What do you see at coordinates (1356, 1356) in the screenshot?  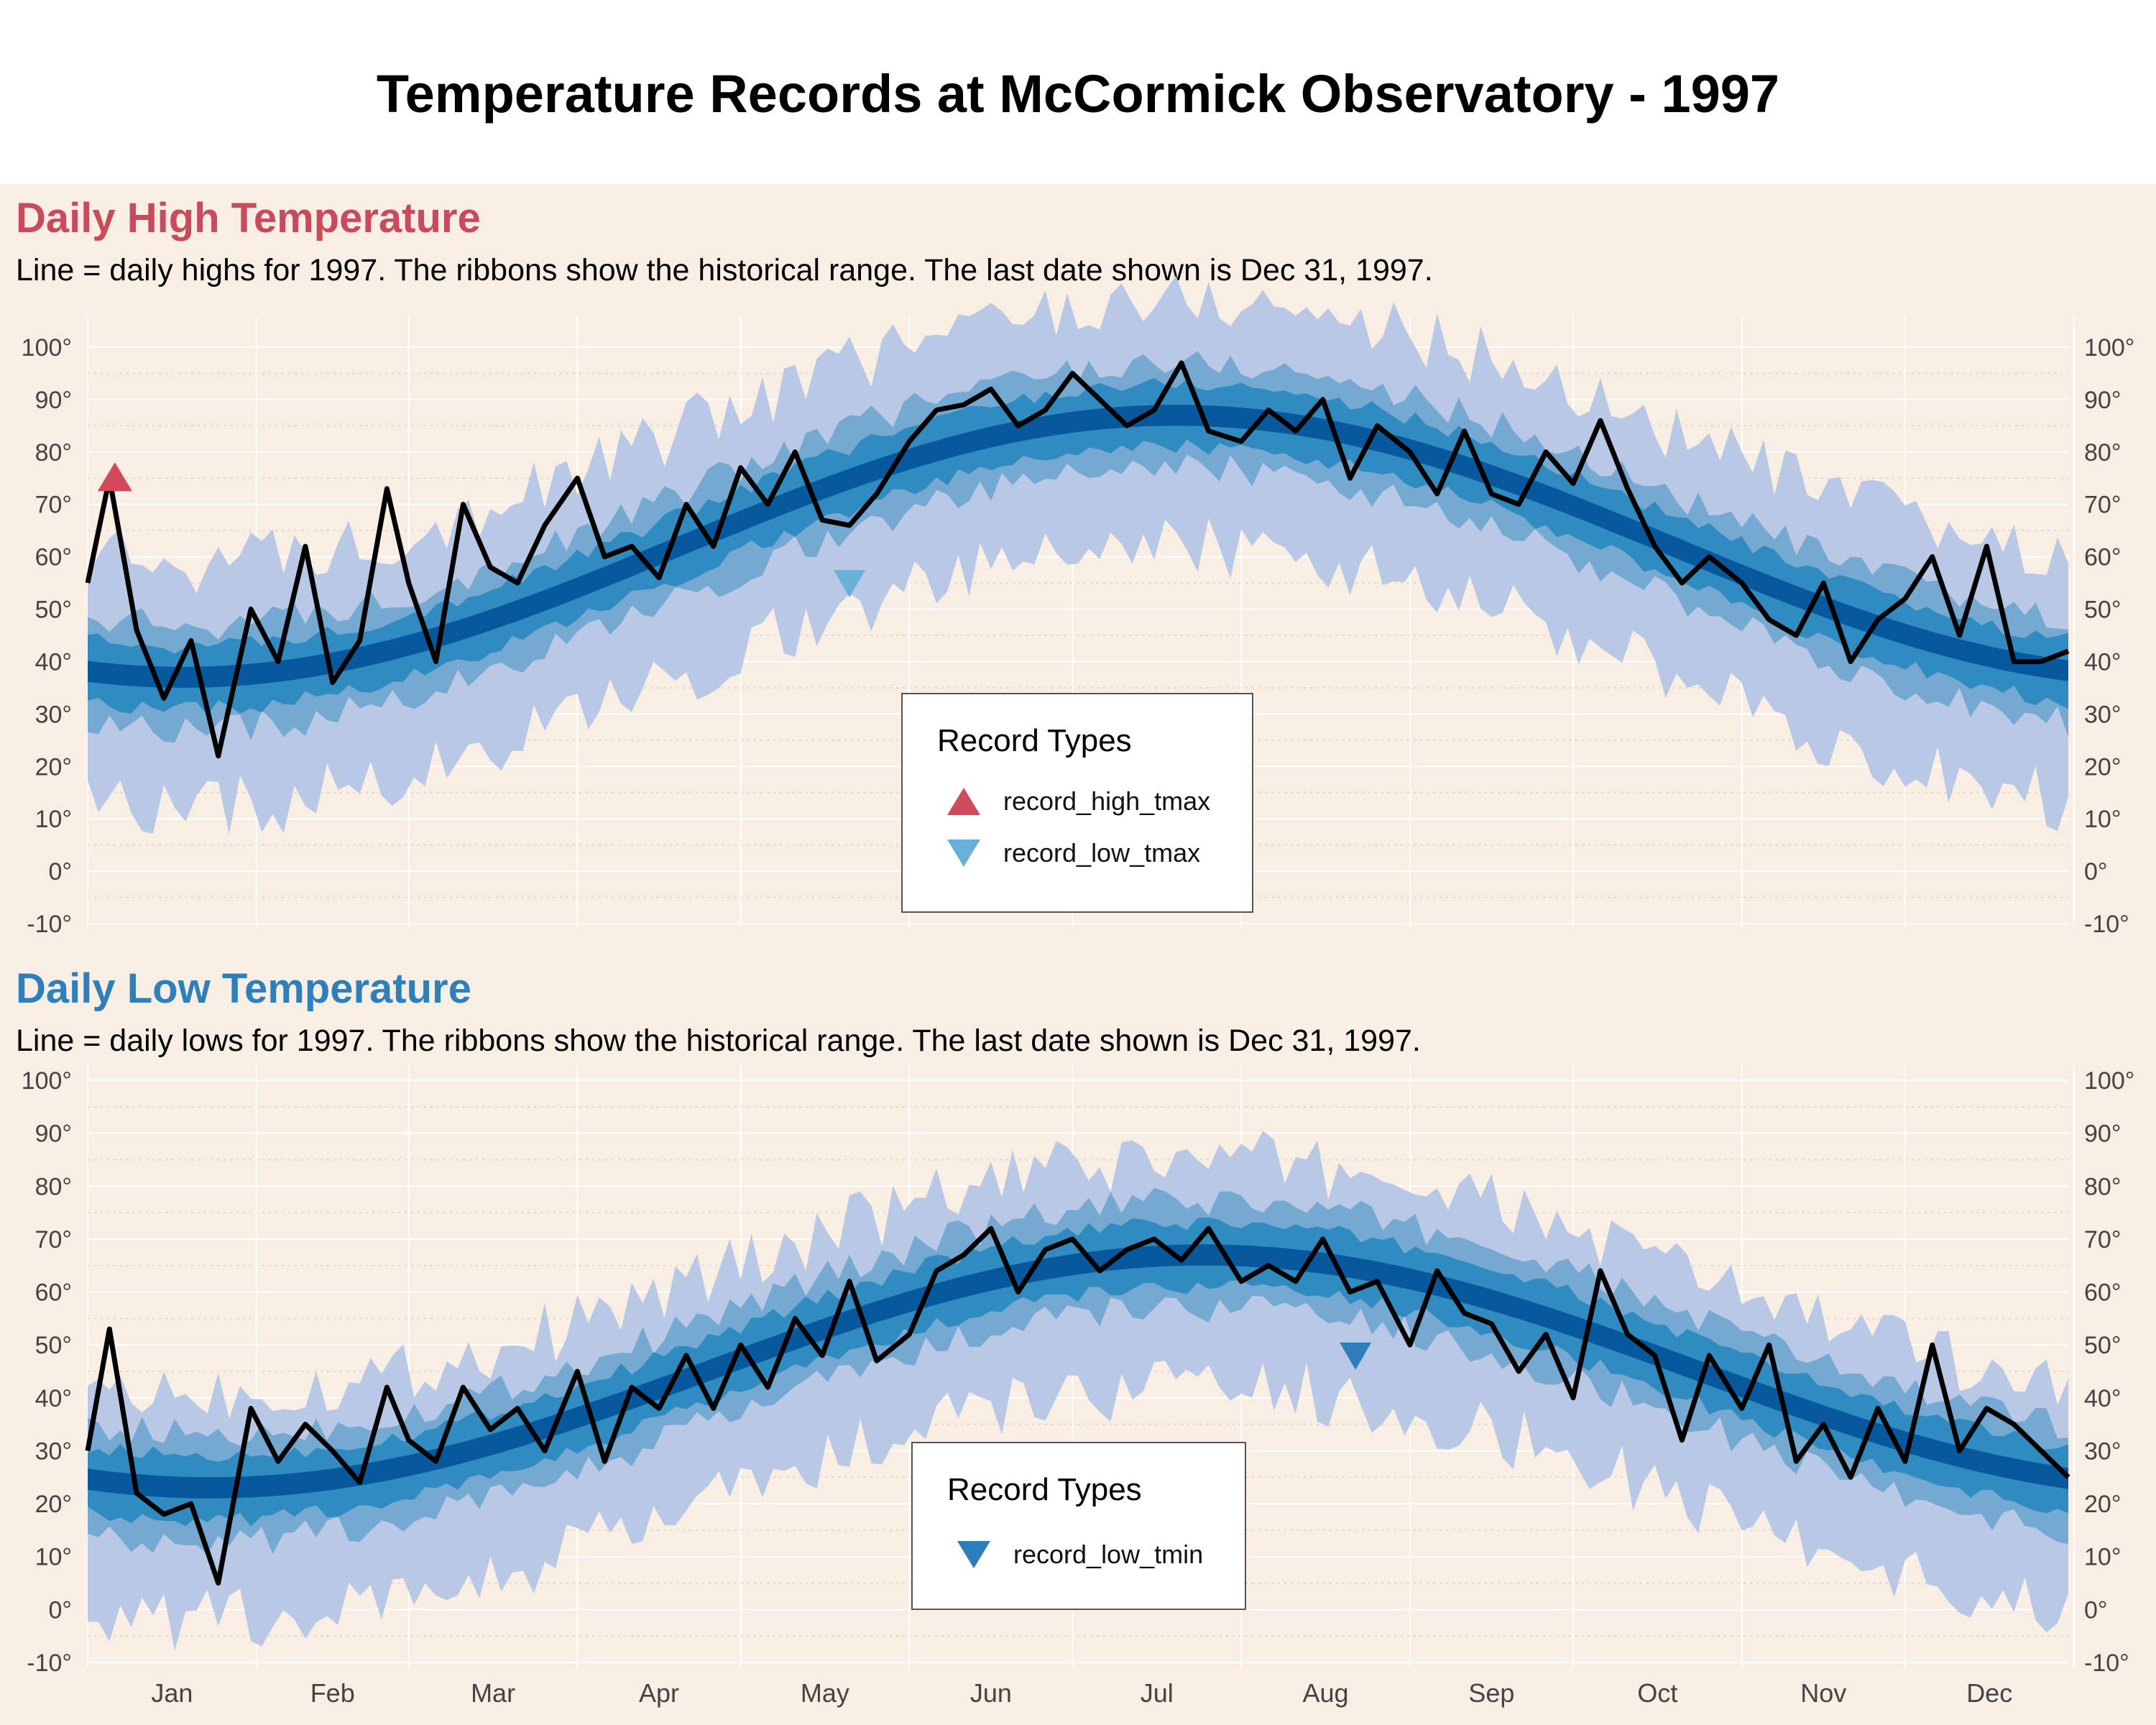 I see `record-marker-record-low-tmin` at bounding box center [1356, 1356].